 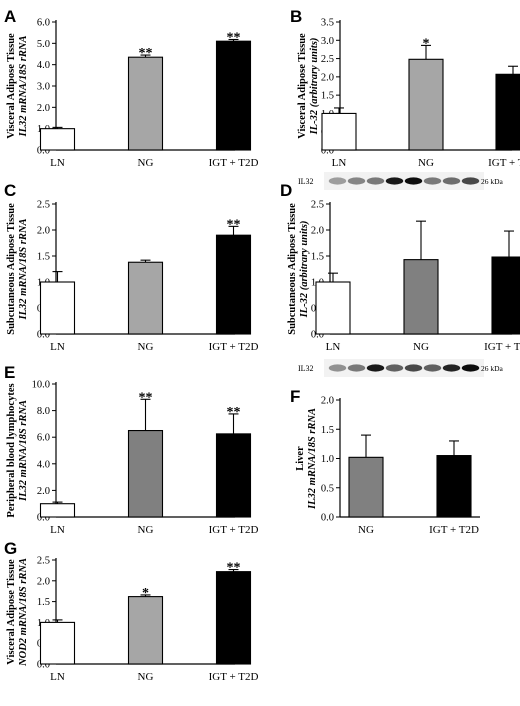 I want to click on y-tick-label: 8.0, so click(x=43, y=411).